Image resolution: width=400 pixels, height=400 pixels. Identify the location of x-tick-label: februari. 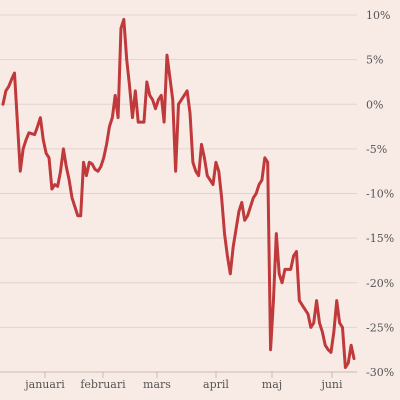
(103, 384).